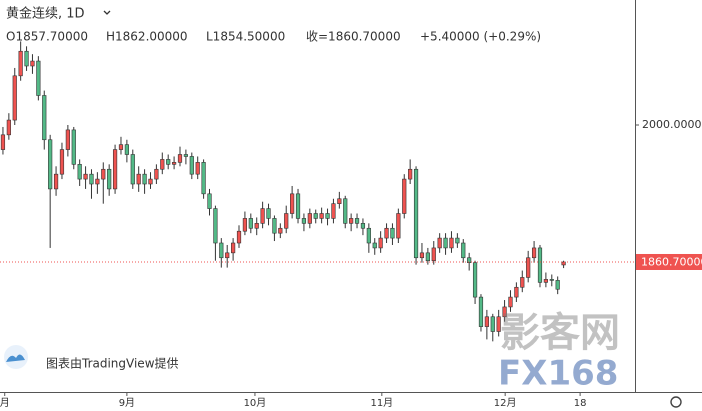 The width and height of the screenshot is (702, 411). What do you see at coordinates (47, 37) in the screenshot?
I see `ohlc-value: O1857.70000` at bounding box center [47, 37].